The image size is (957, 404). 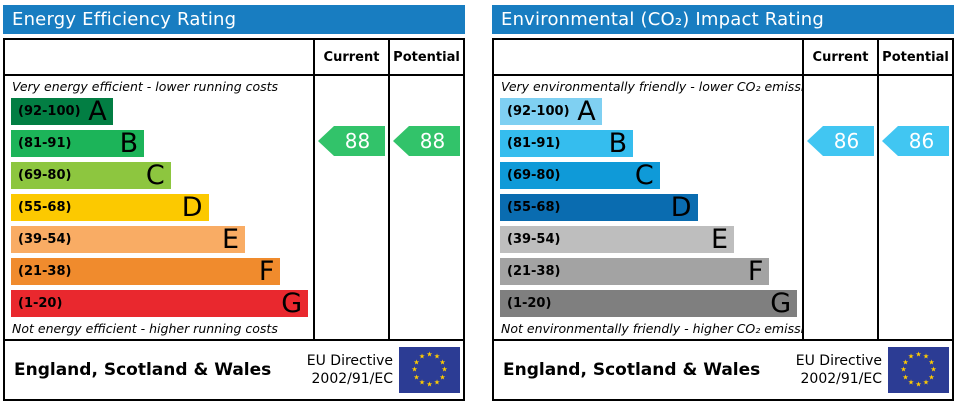 What do you see at coordinates (425, 207) in the screenshot?
I see `potential-column: 88` at bounding box center [425, 207].